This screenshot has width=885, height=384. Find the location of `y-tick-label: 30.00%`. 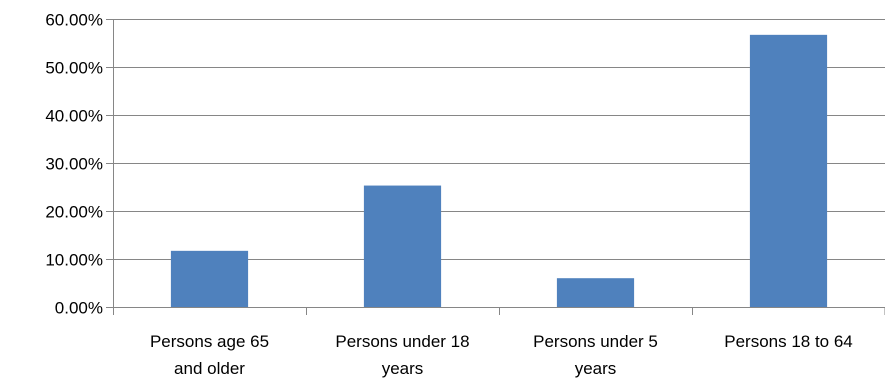

y-tick-label: 30.00% is located at coordinates (74, 164).